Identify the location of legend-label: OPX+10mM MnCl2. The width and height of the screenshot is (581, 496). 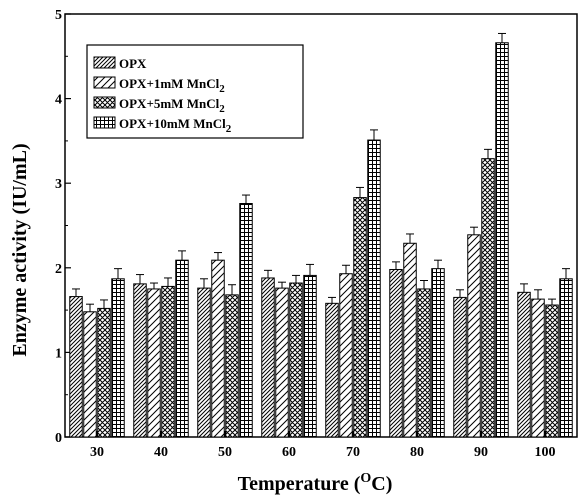
(175, 125).